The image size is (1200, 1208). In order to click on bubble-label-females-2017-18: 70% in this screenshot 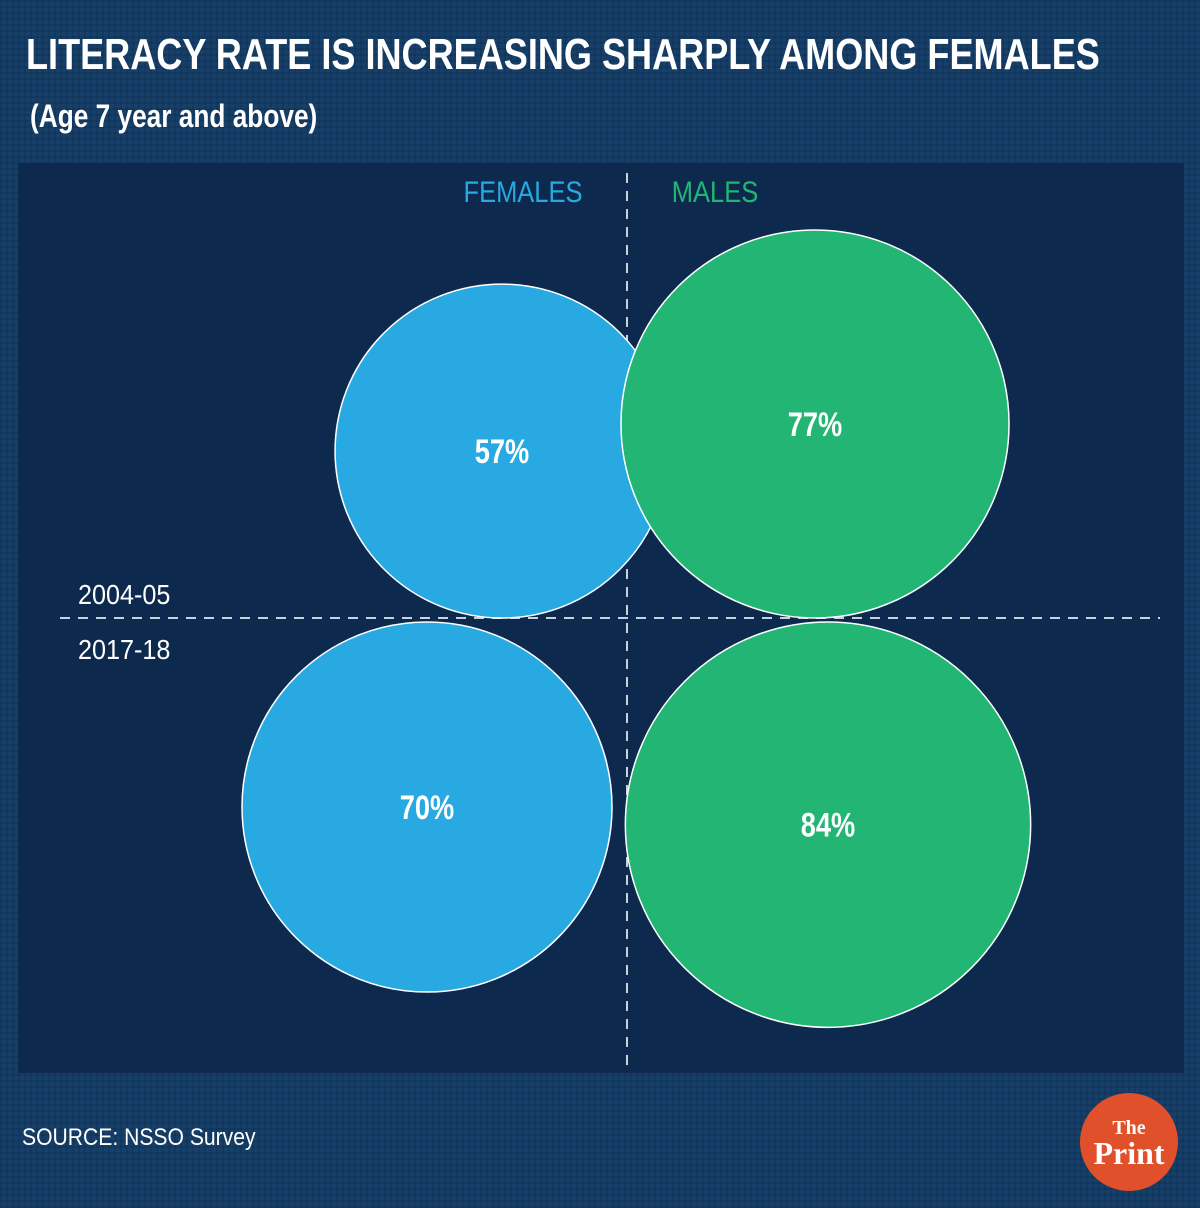, I will do `click(427, 807)`.